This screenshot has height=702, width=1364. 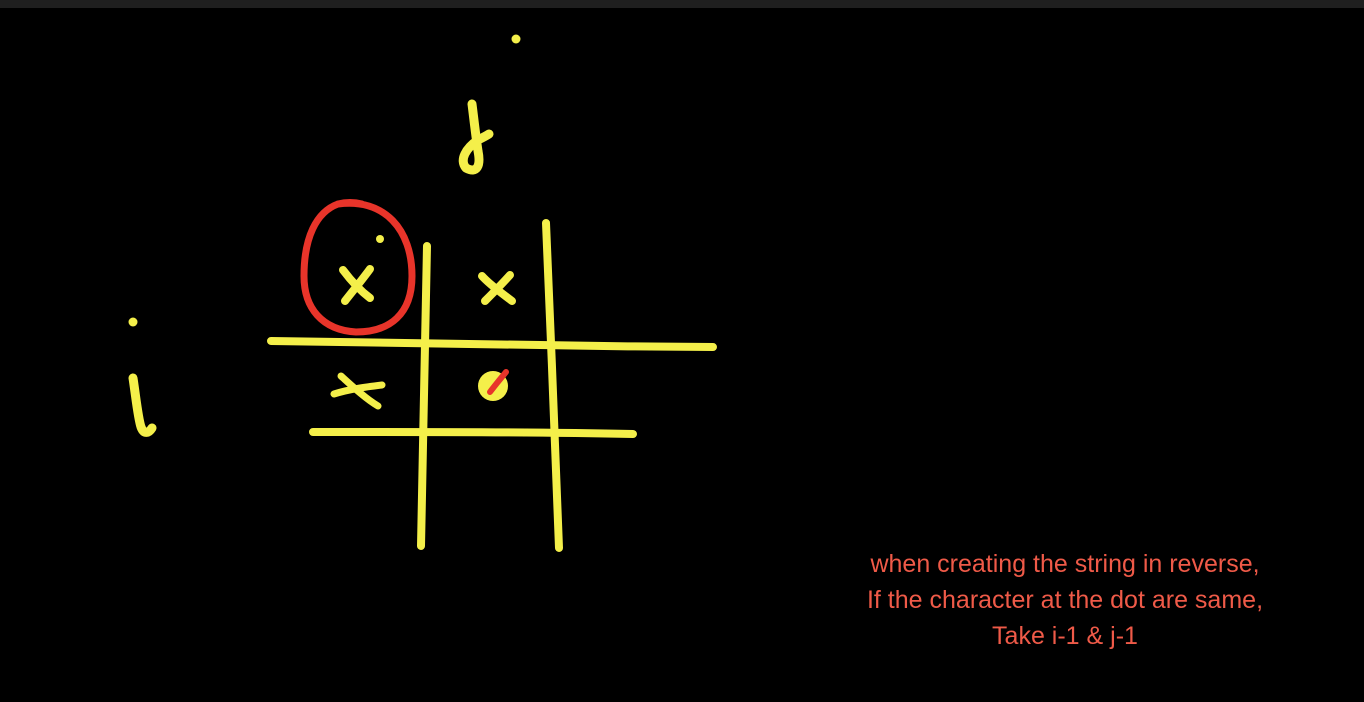 What do you see at coordinates (361, 270) in the screenshot?
I see `cell-mark-r0c0` at bounding box center [361, 270].